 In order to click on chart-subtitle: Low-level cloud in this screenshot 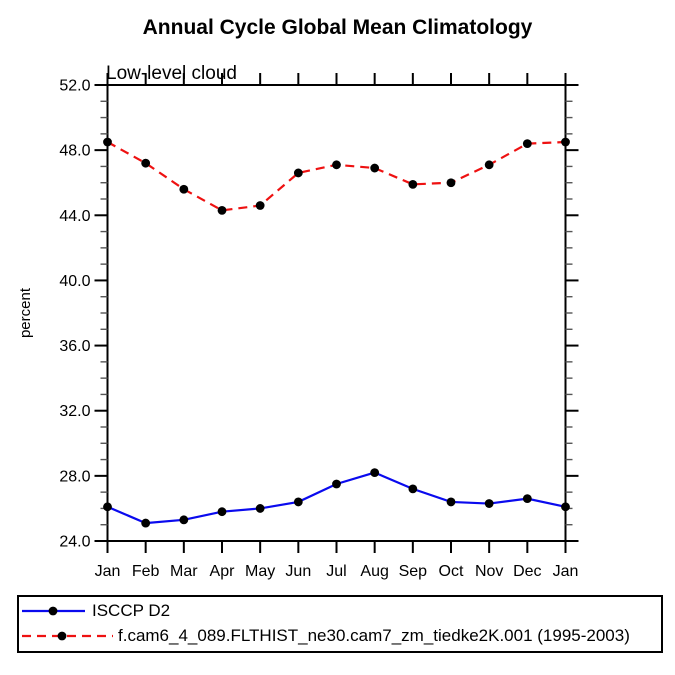, I will do `click(171, 73)`.